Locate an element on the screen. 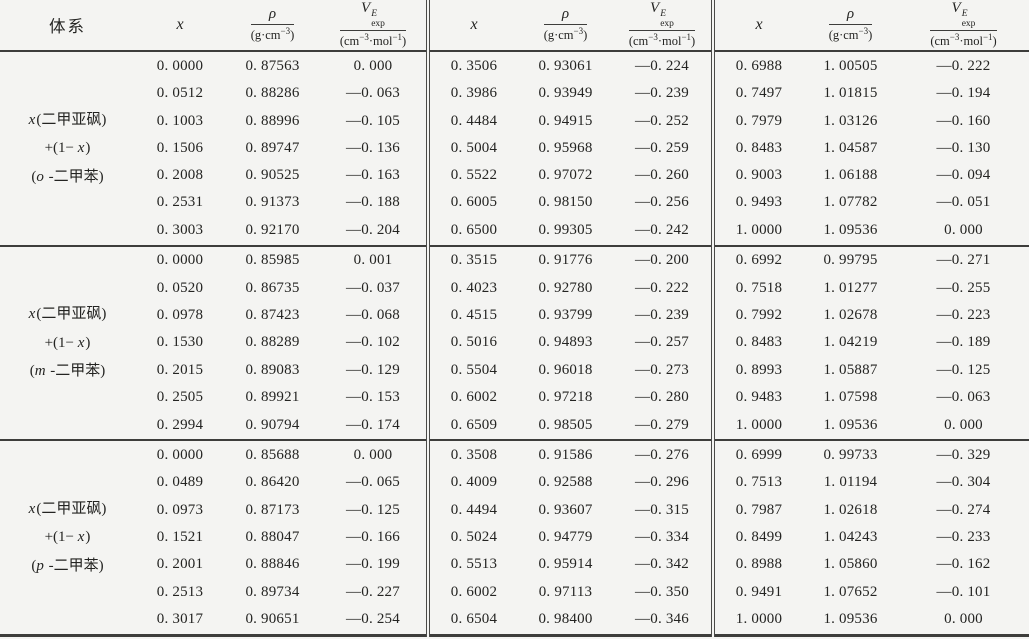  x-value: 0. 3515 is located at coordinates (472, 260).